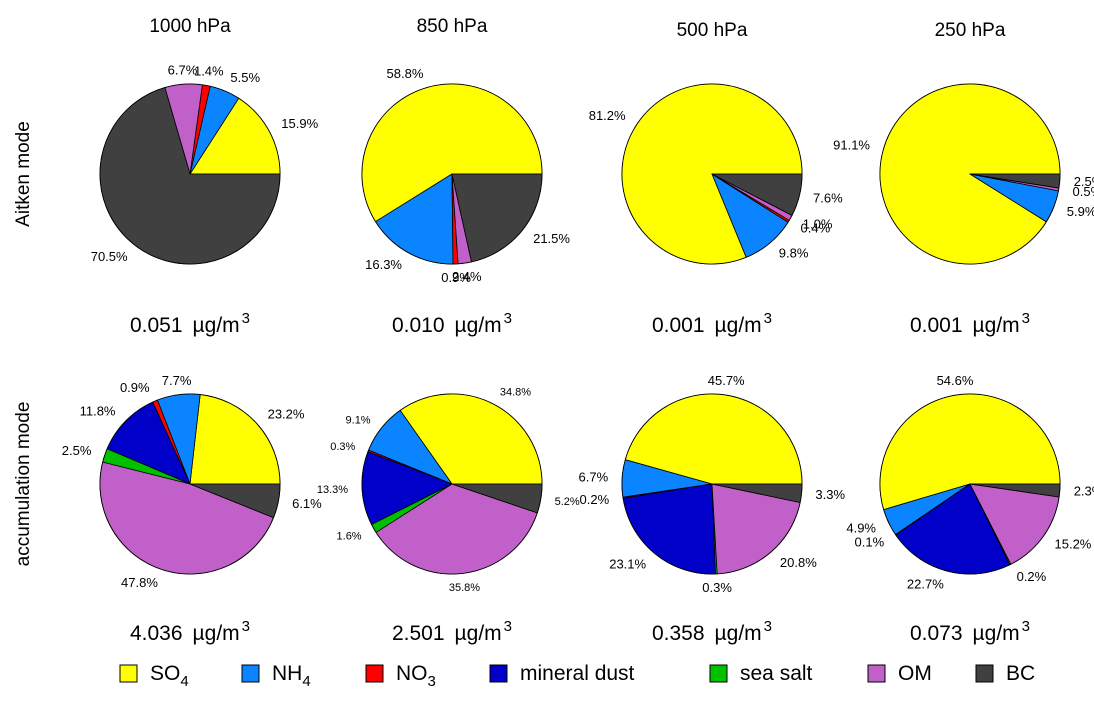 The width and height of the screenshot is (1094, 702). I want to click on slice-label: 3.3%, so click(830, 494).